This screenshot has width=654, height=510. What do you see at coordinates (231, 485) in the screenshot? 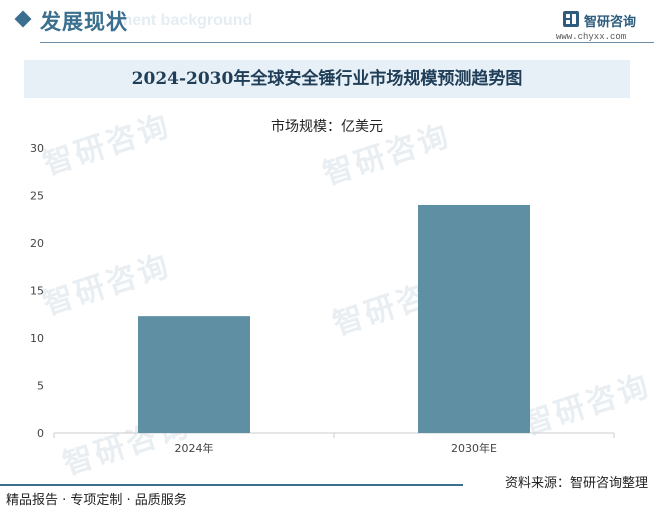
I see `footer-rule` at bounding box center [231, 485].